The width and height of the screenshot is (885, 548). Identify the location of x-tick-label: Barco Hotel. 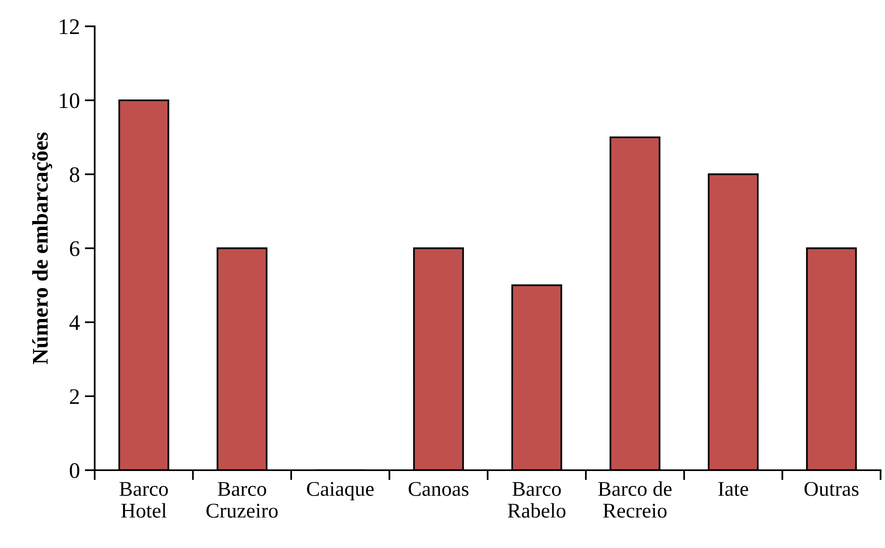
(144, 500).